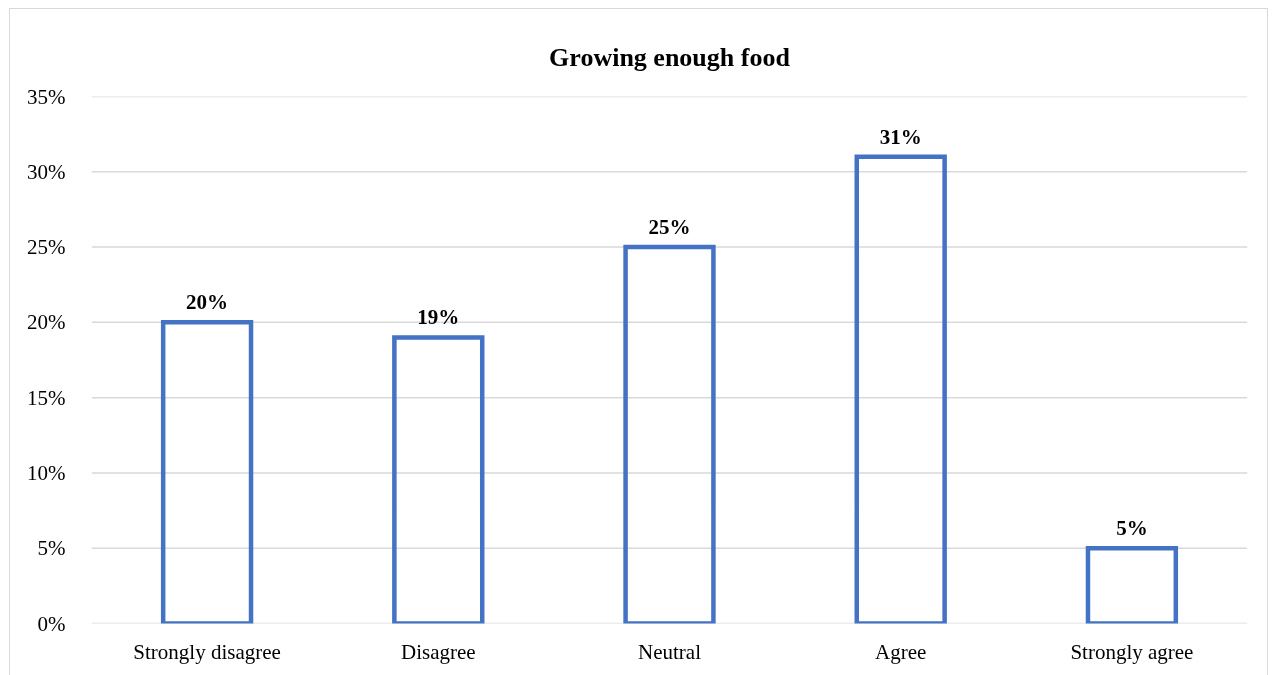  I want to click on data-label: 5%, so click(1132, 528).